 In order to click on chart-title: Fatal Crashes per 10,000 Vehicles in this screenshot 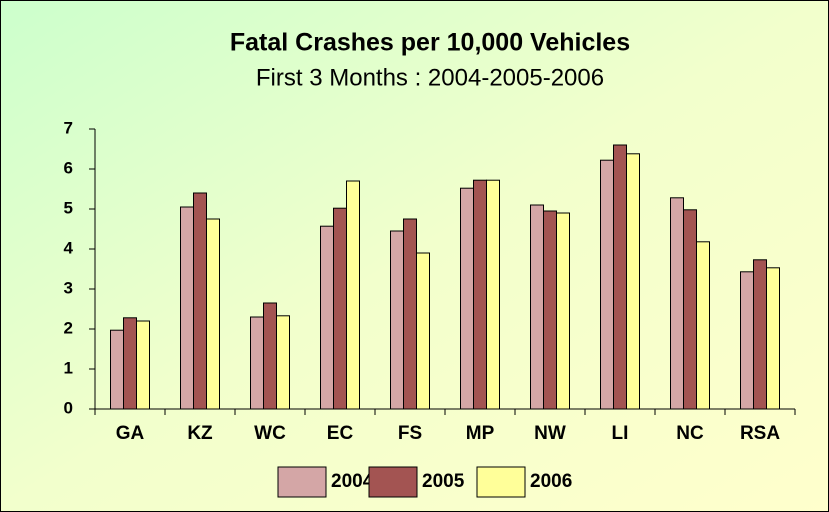, I will do `click(430, 43)`.